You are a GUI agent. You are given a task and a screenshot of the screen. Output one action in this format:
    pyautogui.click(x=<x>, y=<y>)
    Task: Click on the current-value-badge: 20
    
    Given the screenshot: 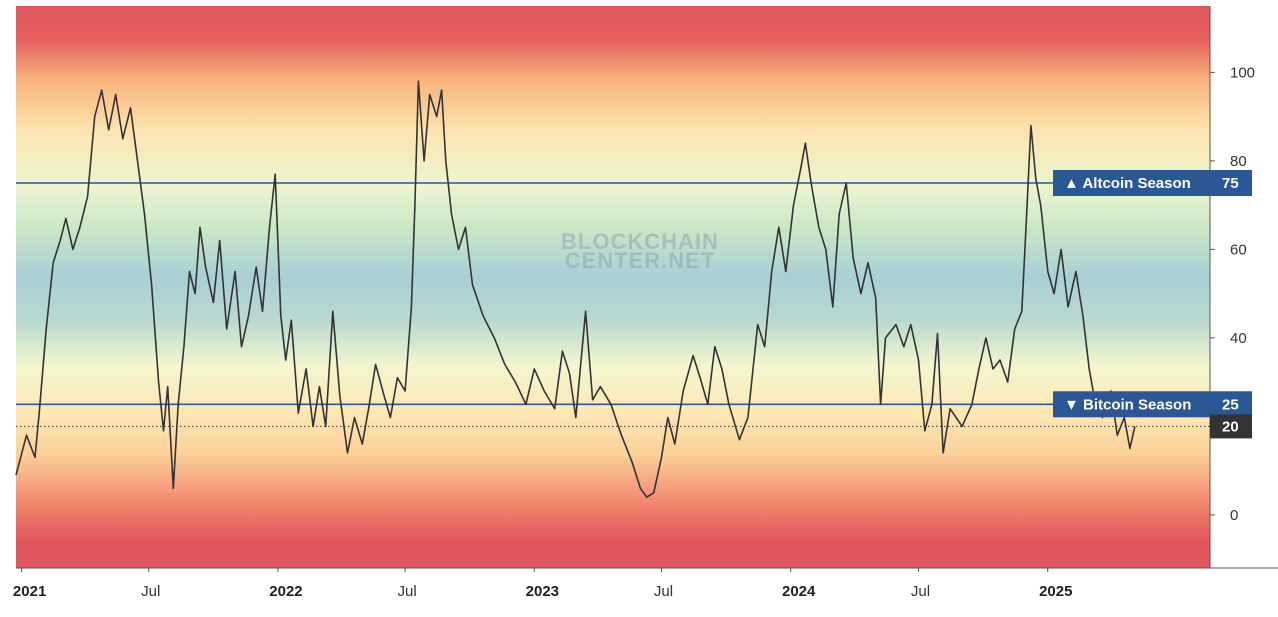 What is the action you would take?
    pyautogui.click(x=1231, y=426)
    